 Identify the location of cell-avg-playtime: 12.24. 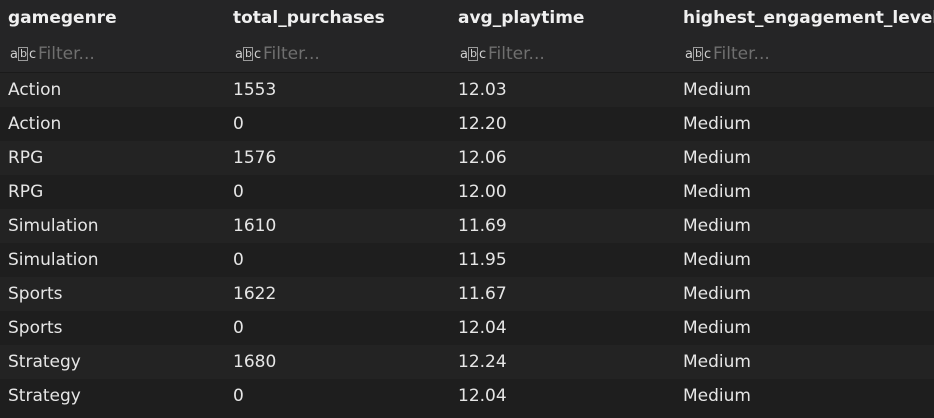
(482, 362).